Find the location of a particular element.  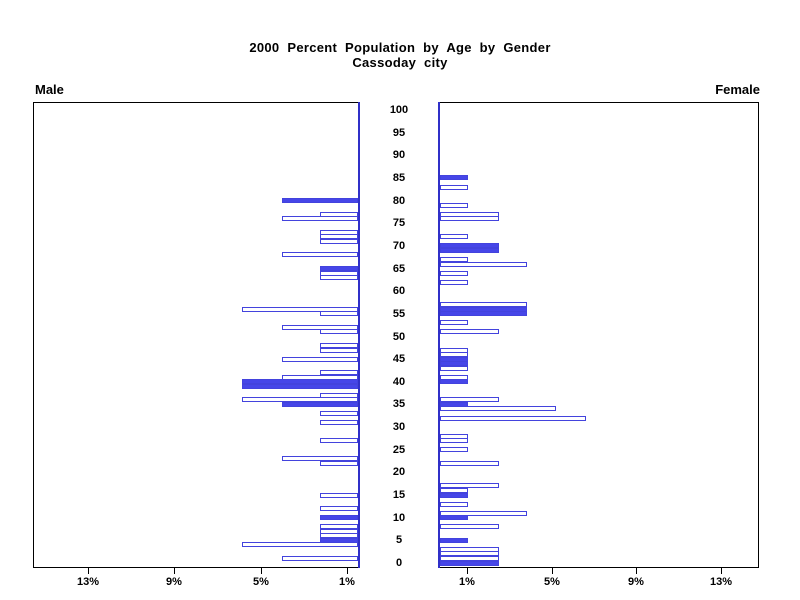

age-axis-label-95: 95 is located at coordinates (399, 133).